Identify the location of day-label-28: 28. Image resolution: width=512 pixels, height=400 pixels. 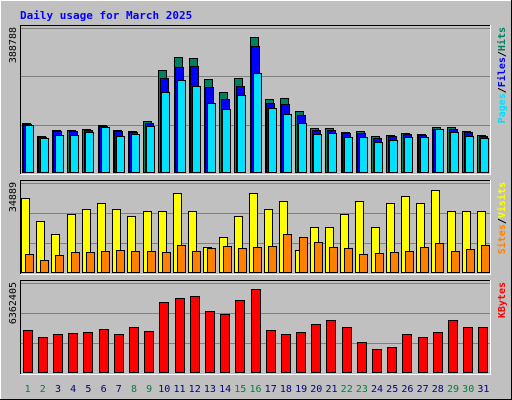
(438, 389).